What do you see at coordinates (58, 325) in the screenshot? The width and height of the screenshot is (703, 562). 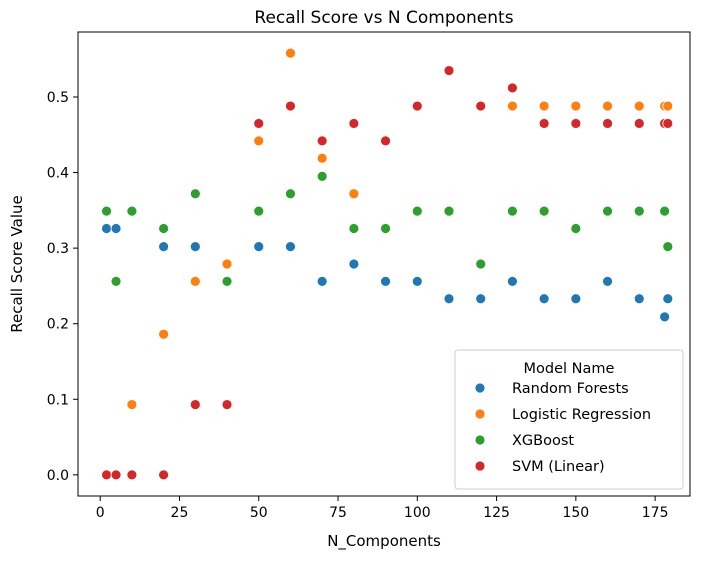 I see `y-tick-label: 0.2` at bounding box center [58, 325].